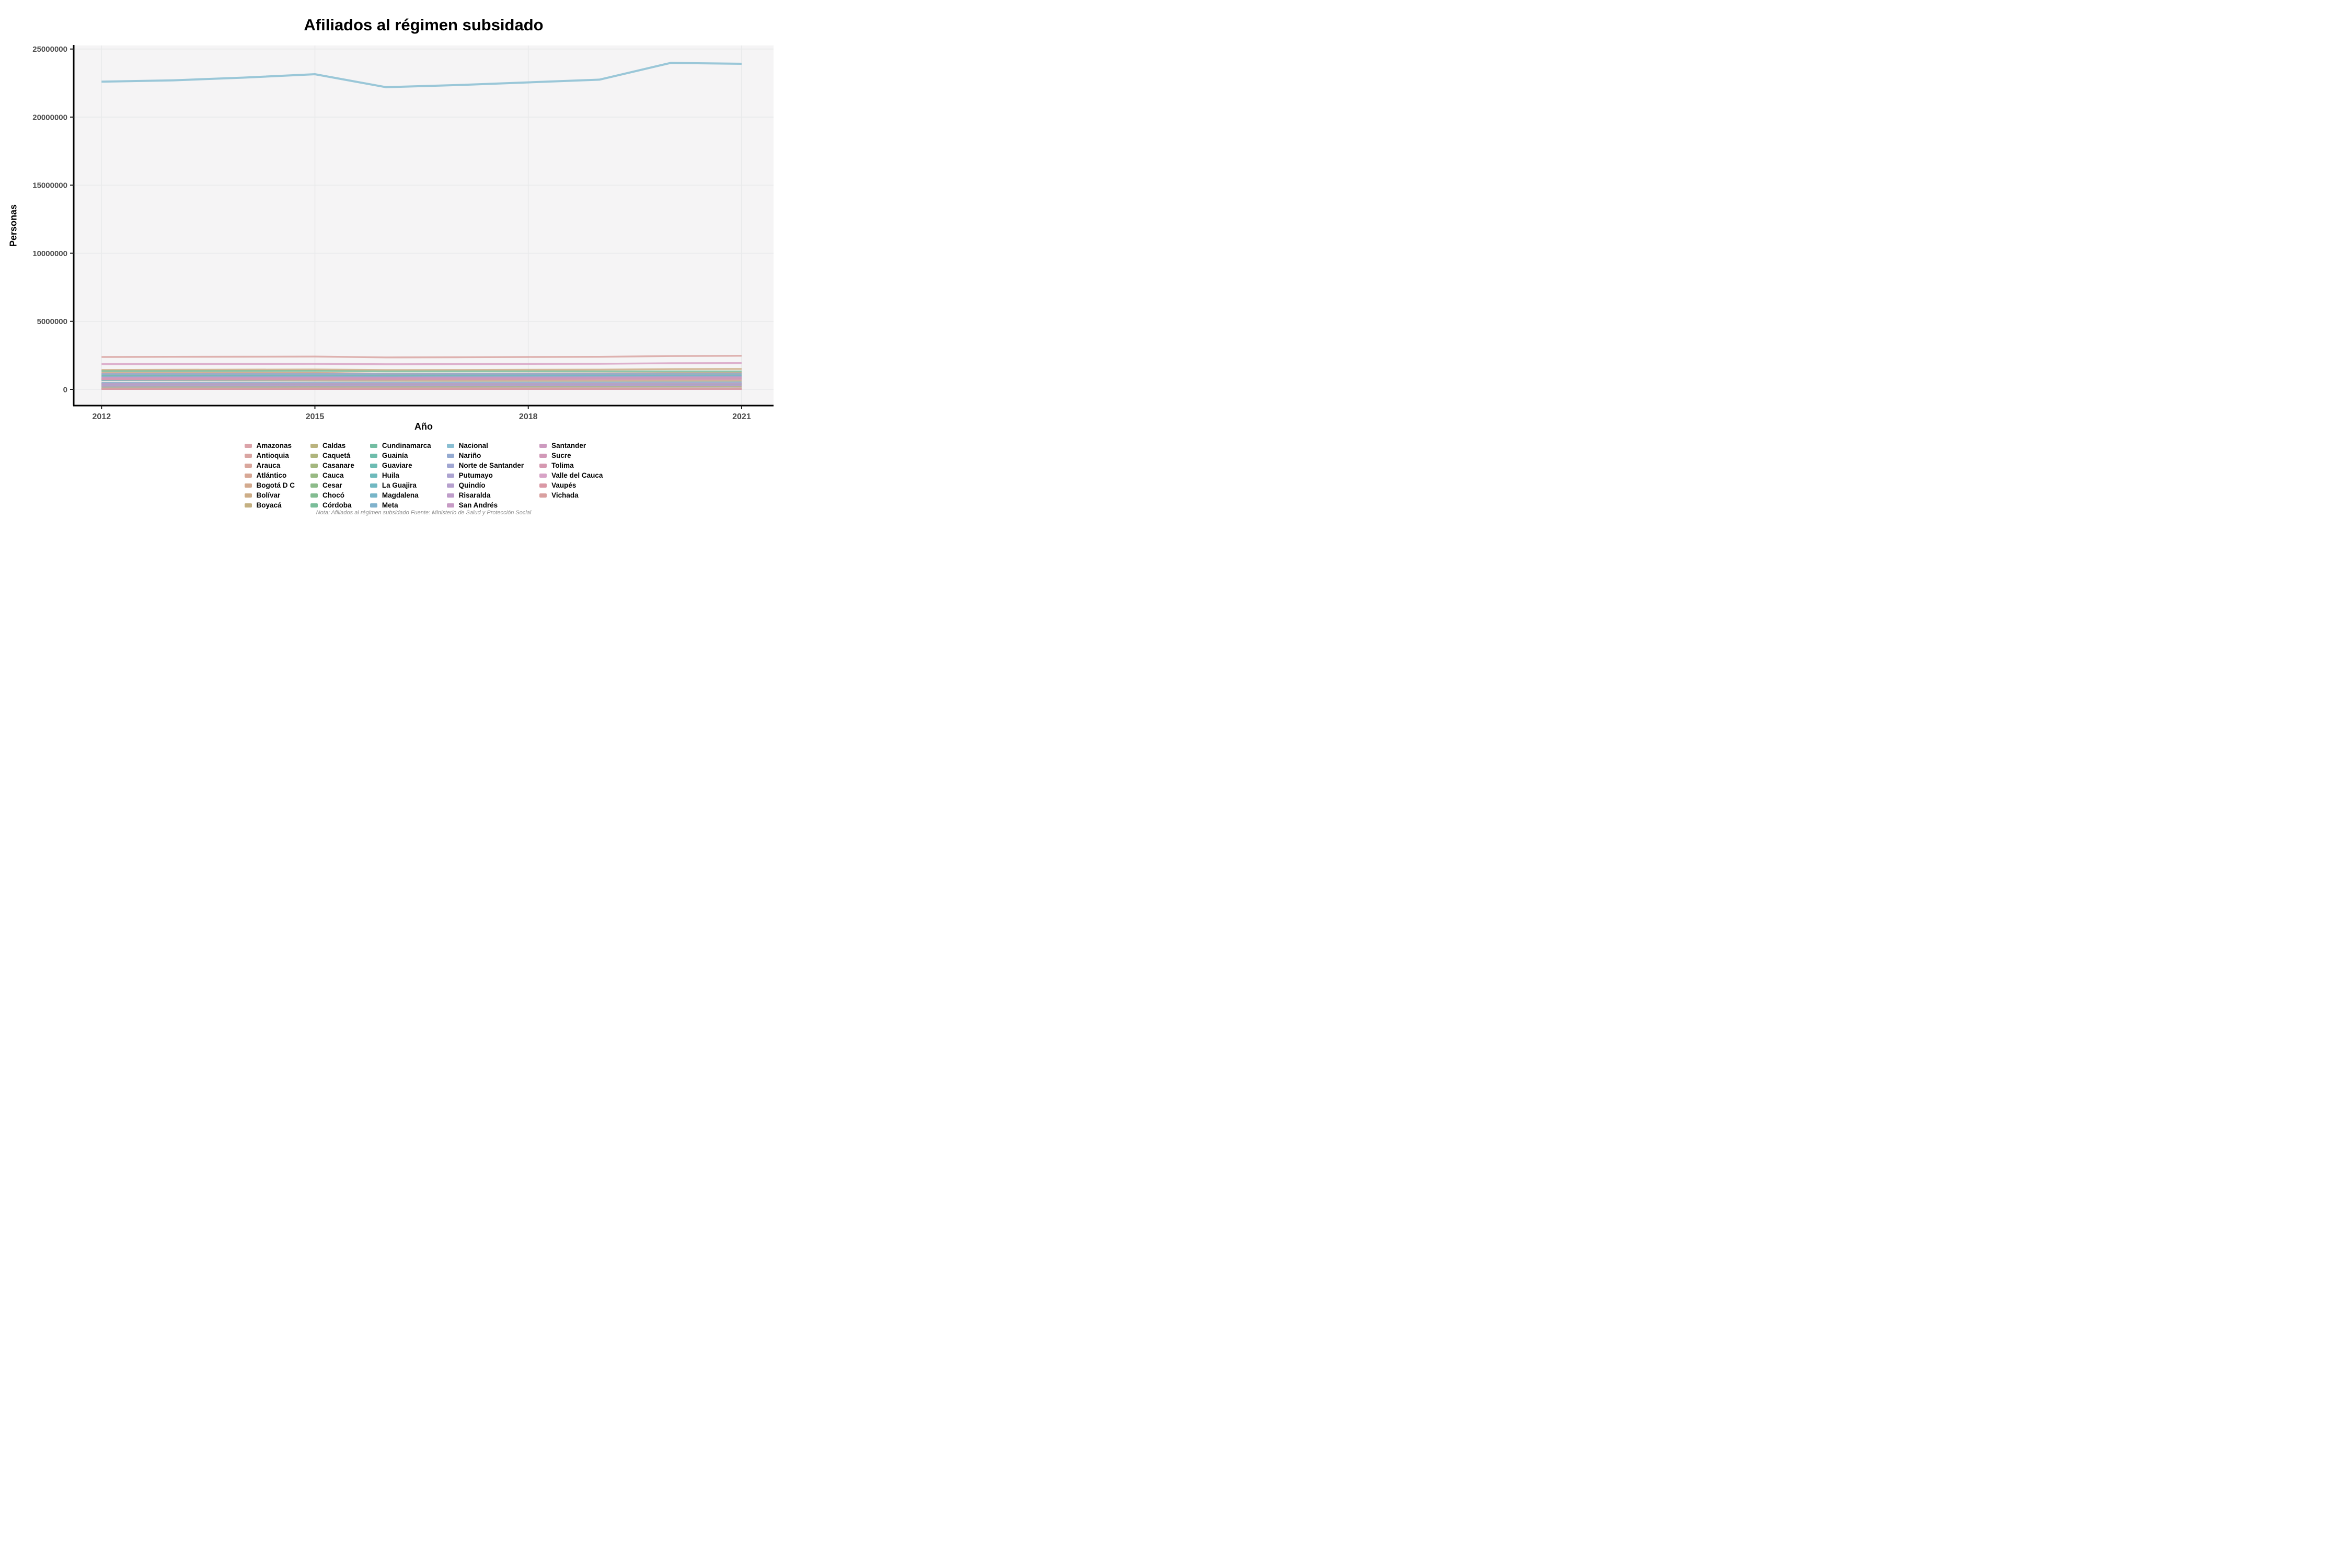 The height and width of the screenshot is (1568, 2352). I want to click on legend-label: Putumayo, so click(475, 475).